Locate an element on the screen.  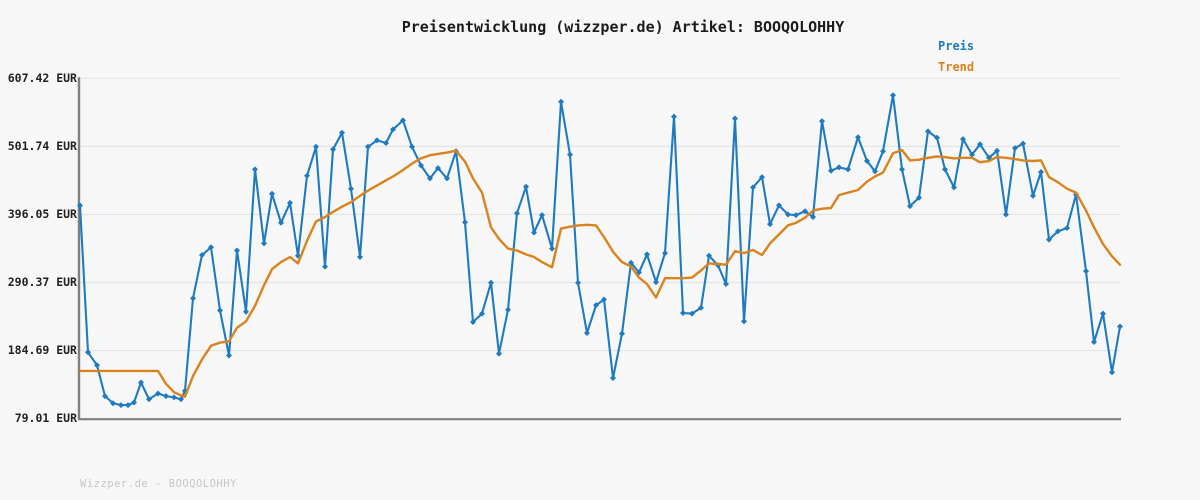
y-tick-label: 290.37 EUR is located at coordinates (42, 282).